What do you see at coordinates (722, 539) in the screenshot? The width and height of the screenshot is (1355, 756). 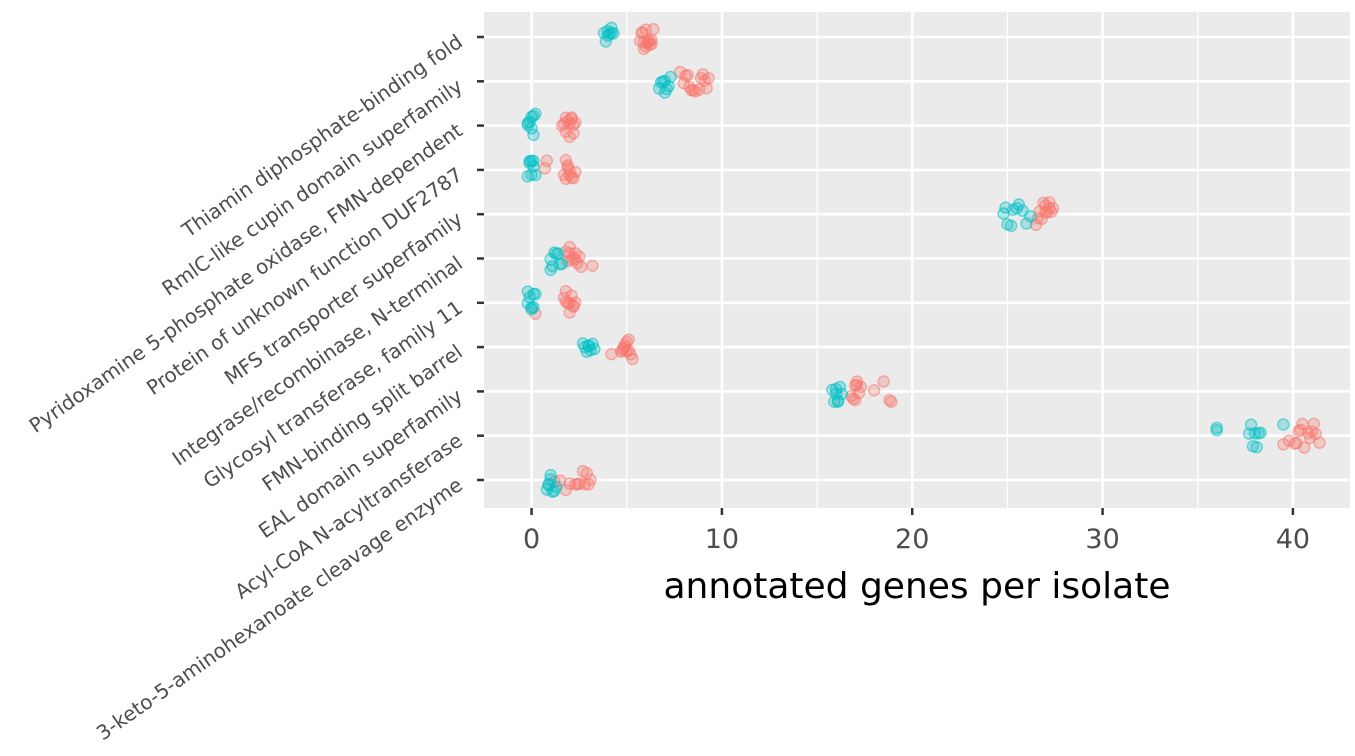 I see `x-tick-label: 10` at bounding box center [722, 539].